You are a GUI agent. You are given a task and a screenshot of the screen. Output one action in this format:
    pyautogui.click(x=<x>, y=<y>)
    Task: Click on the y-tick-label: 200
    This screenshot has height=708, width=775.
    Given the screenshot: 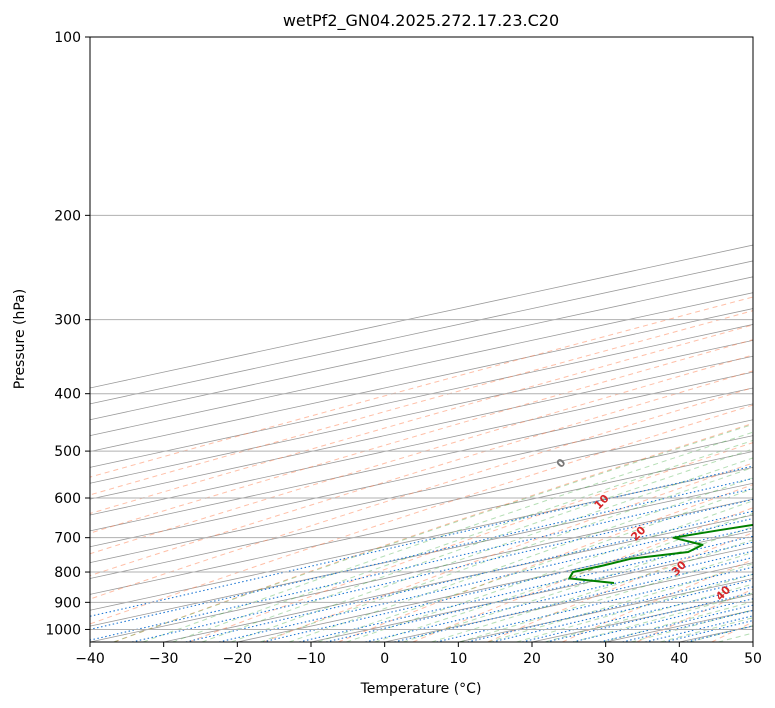 What is the action you would take?
    pyautogui.click(x=67, y=216)
    